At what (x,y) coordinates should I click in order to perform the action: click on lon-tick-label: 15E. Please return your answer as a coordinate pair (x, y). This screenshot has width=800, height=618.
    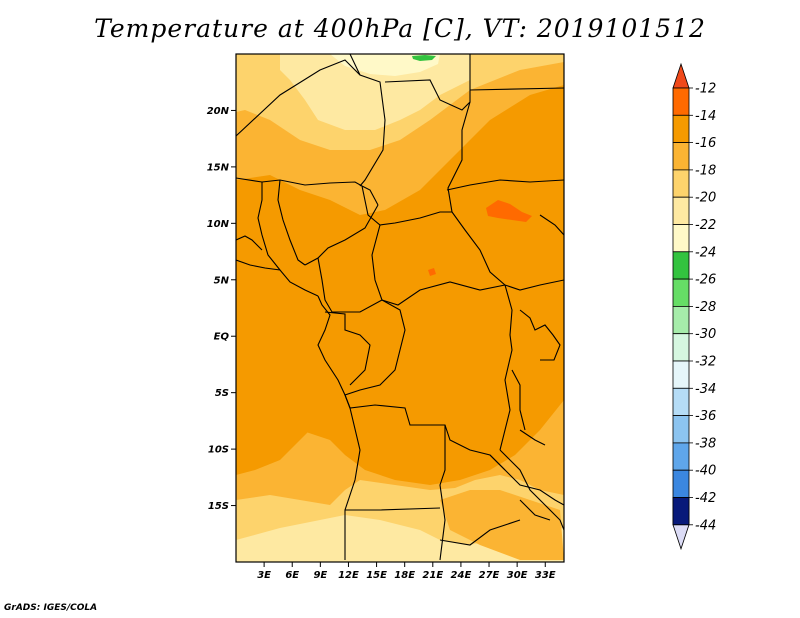
    Looking at the image, I should click on (376, 575).